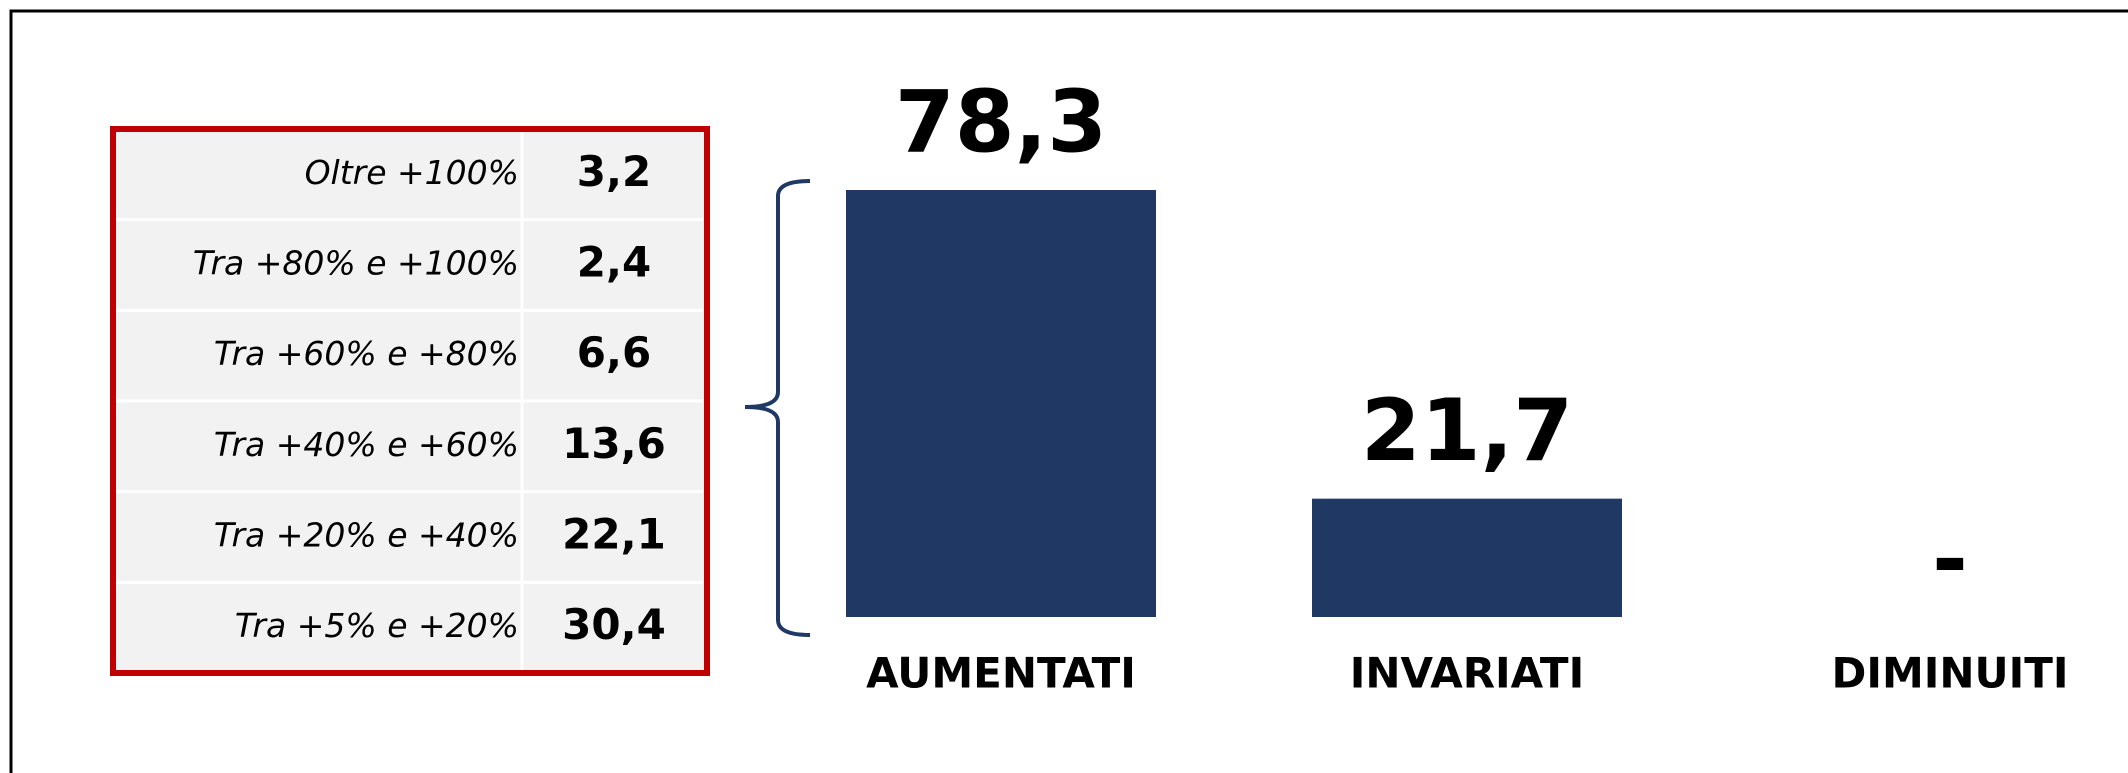 This screenshot has height=773, width=2128. What do you see at coordinates (377, 625) in the screenshot?
I see `table-label: Tra +5% e +20%` at bounding box center [377, 625].